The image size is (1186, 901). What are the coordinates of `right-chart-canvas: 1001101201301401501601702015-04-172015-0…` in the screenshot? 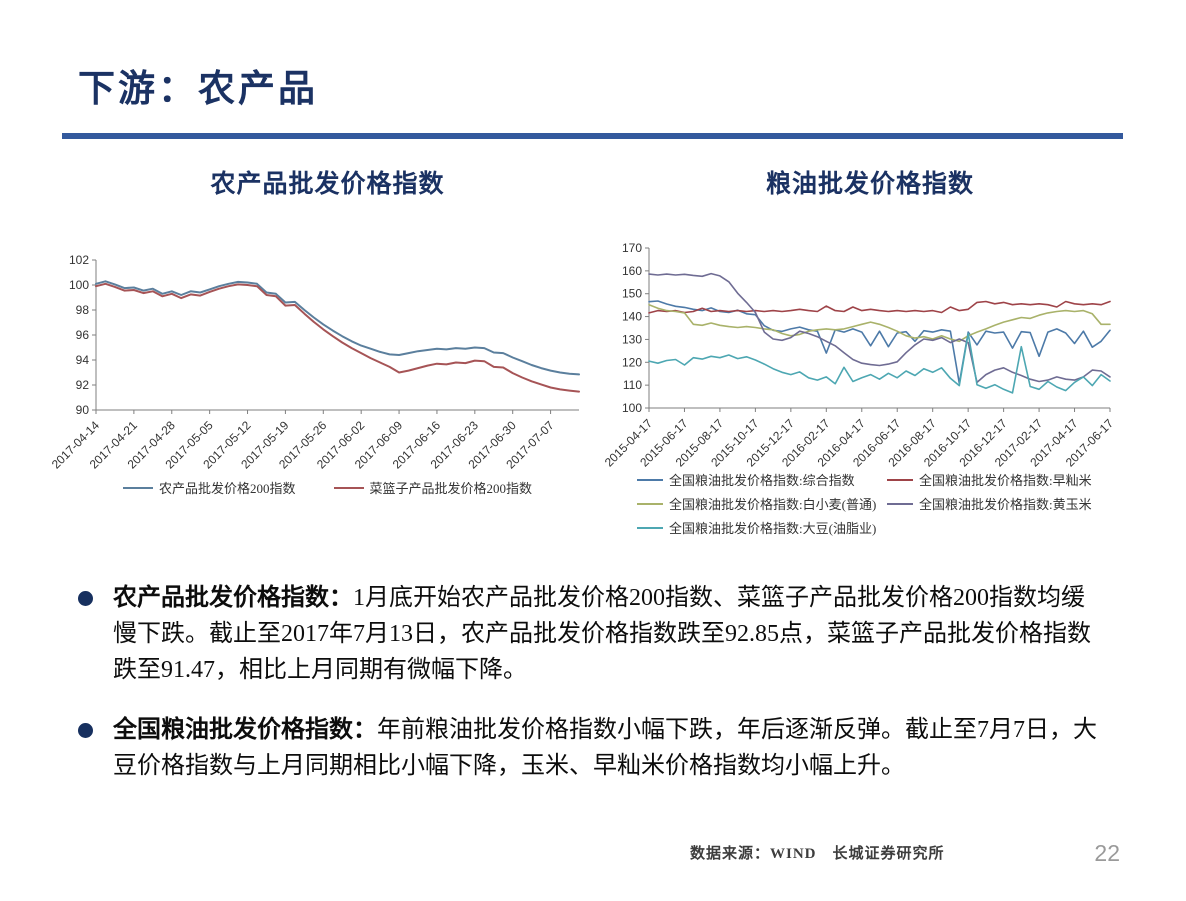 It's located at (859, 355).